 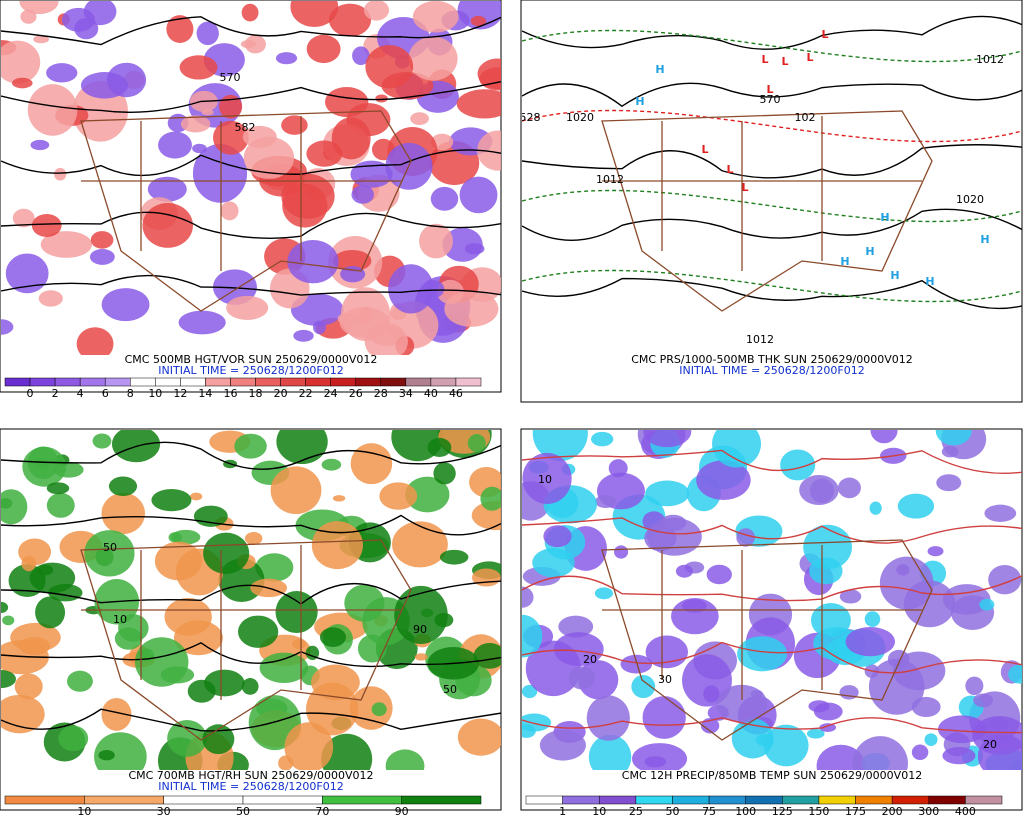 I want to click on colorbar-label: 200, so click(x=892, y=811).